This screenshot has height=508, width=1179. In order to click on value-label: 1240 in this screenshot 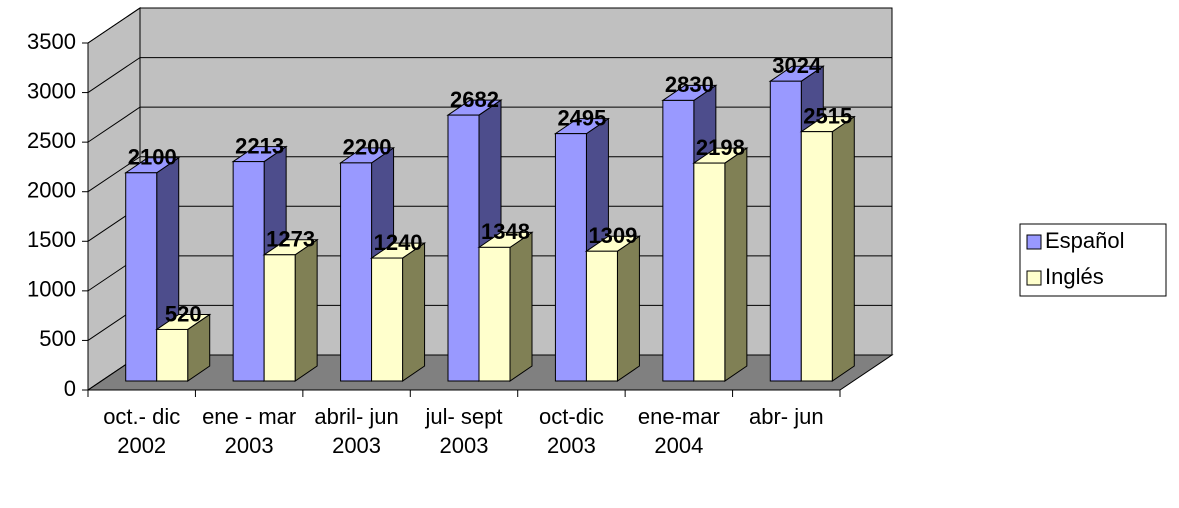, I will do `click(398, 242)`.